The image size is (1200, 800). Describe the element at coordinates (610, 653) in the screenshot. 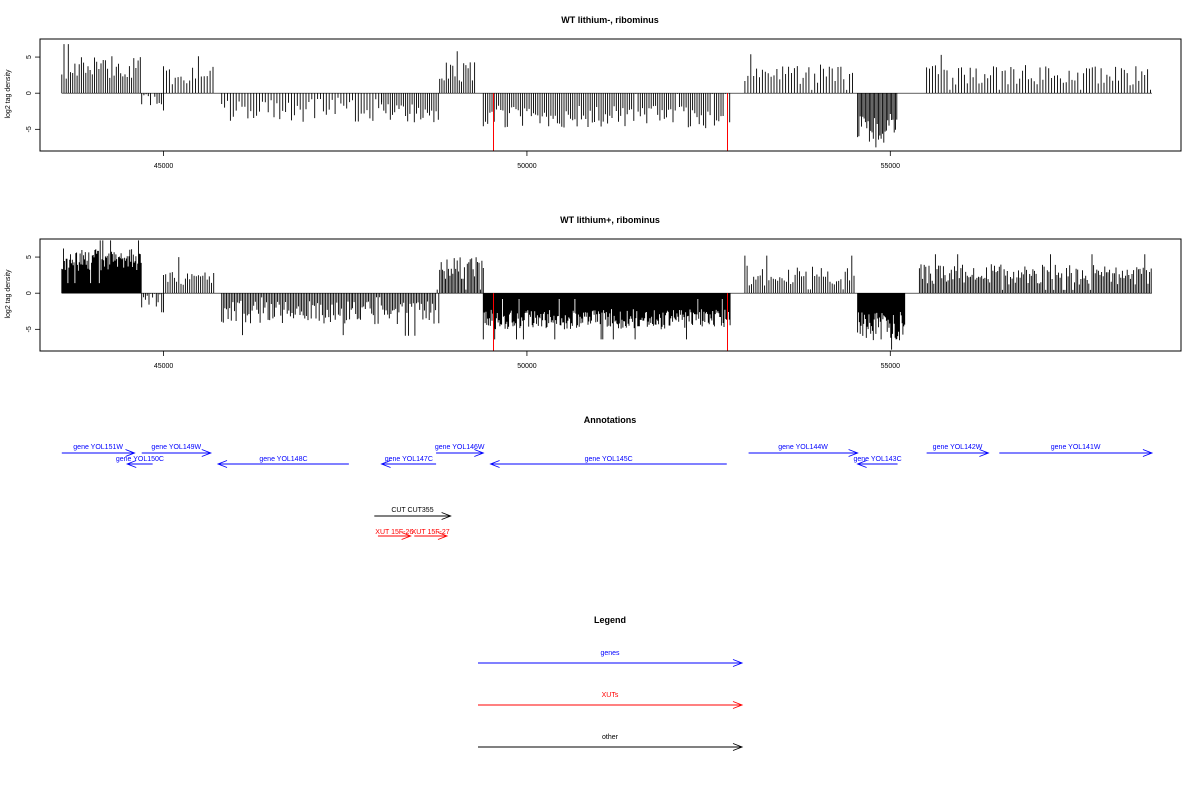

I see `legend-label: genes` at that location.